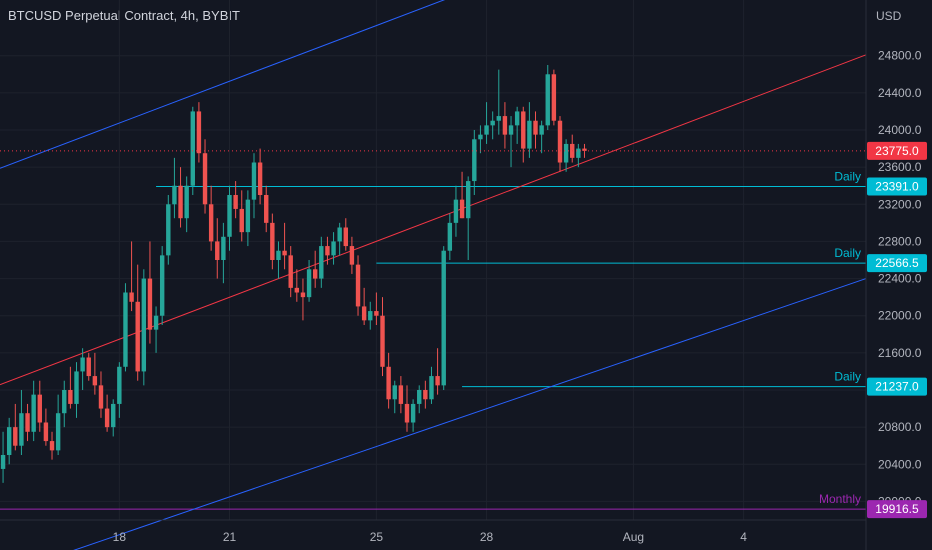 This screenshot has width=932, height=550. What do you see at coordinates (897, 187) in the screenshot?
I see `level-price-text: 23391.0` at bounding box center [897, 187].